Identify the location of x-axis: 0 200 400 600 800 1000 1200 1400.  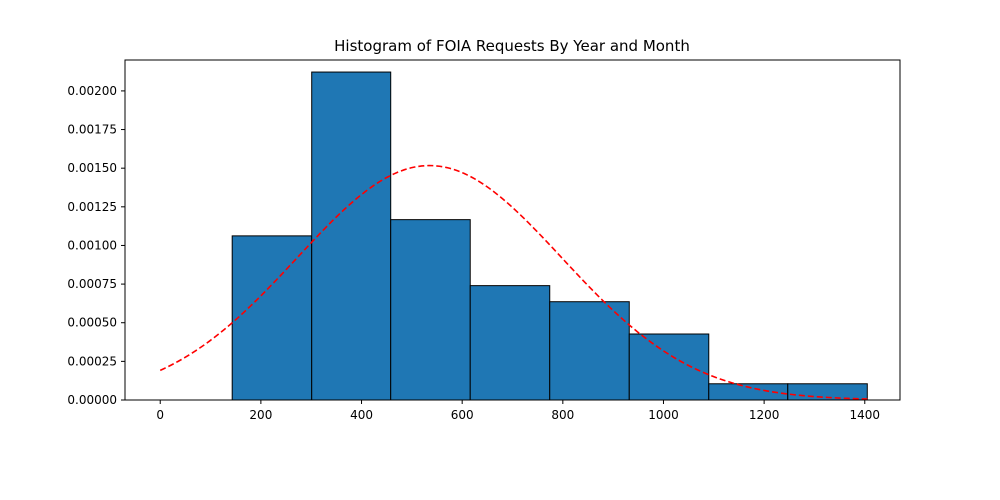
(518, 411).